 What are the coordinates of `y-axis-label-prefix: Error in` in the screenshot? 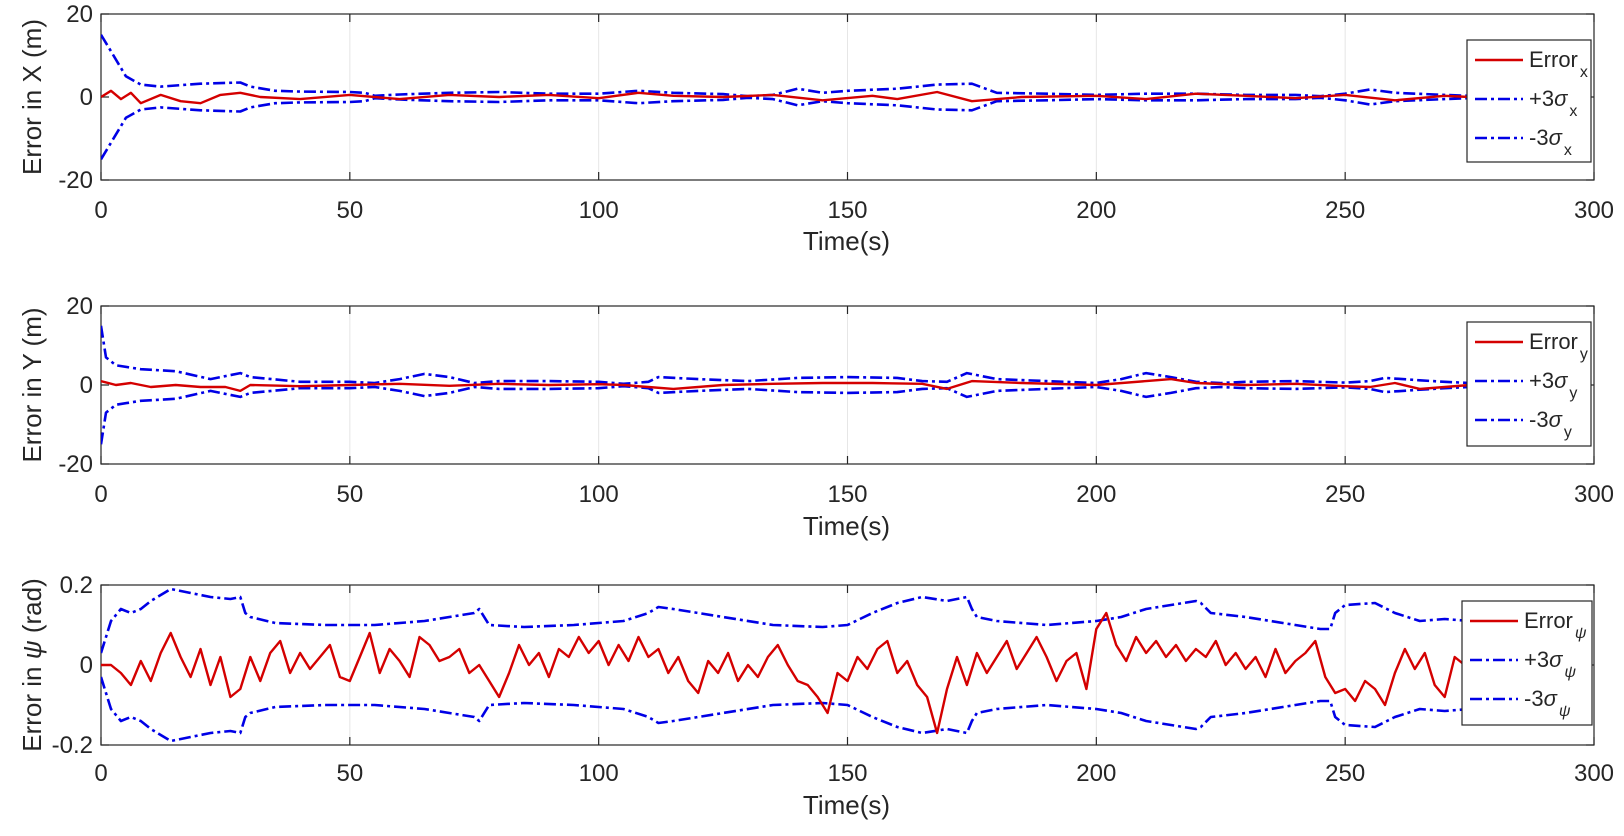 It's located at (32, 705).